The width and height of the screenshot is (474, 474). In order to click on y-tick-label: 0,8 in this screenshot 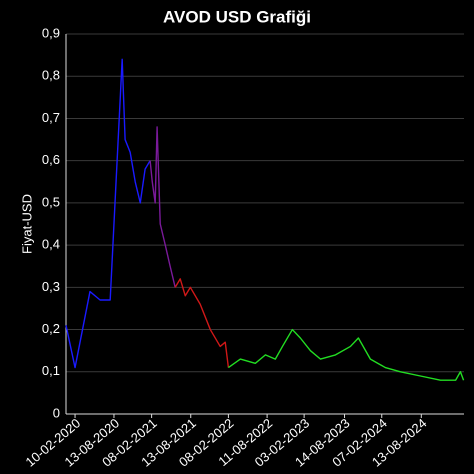, I will do `click(51, 75)`.